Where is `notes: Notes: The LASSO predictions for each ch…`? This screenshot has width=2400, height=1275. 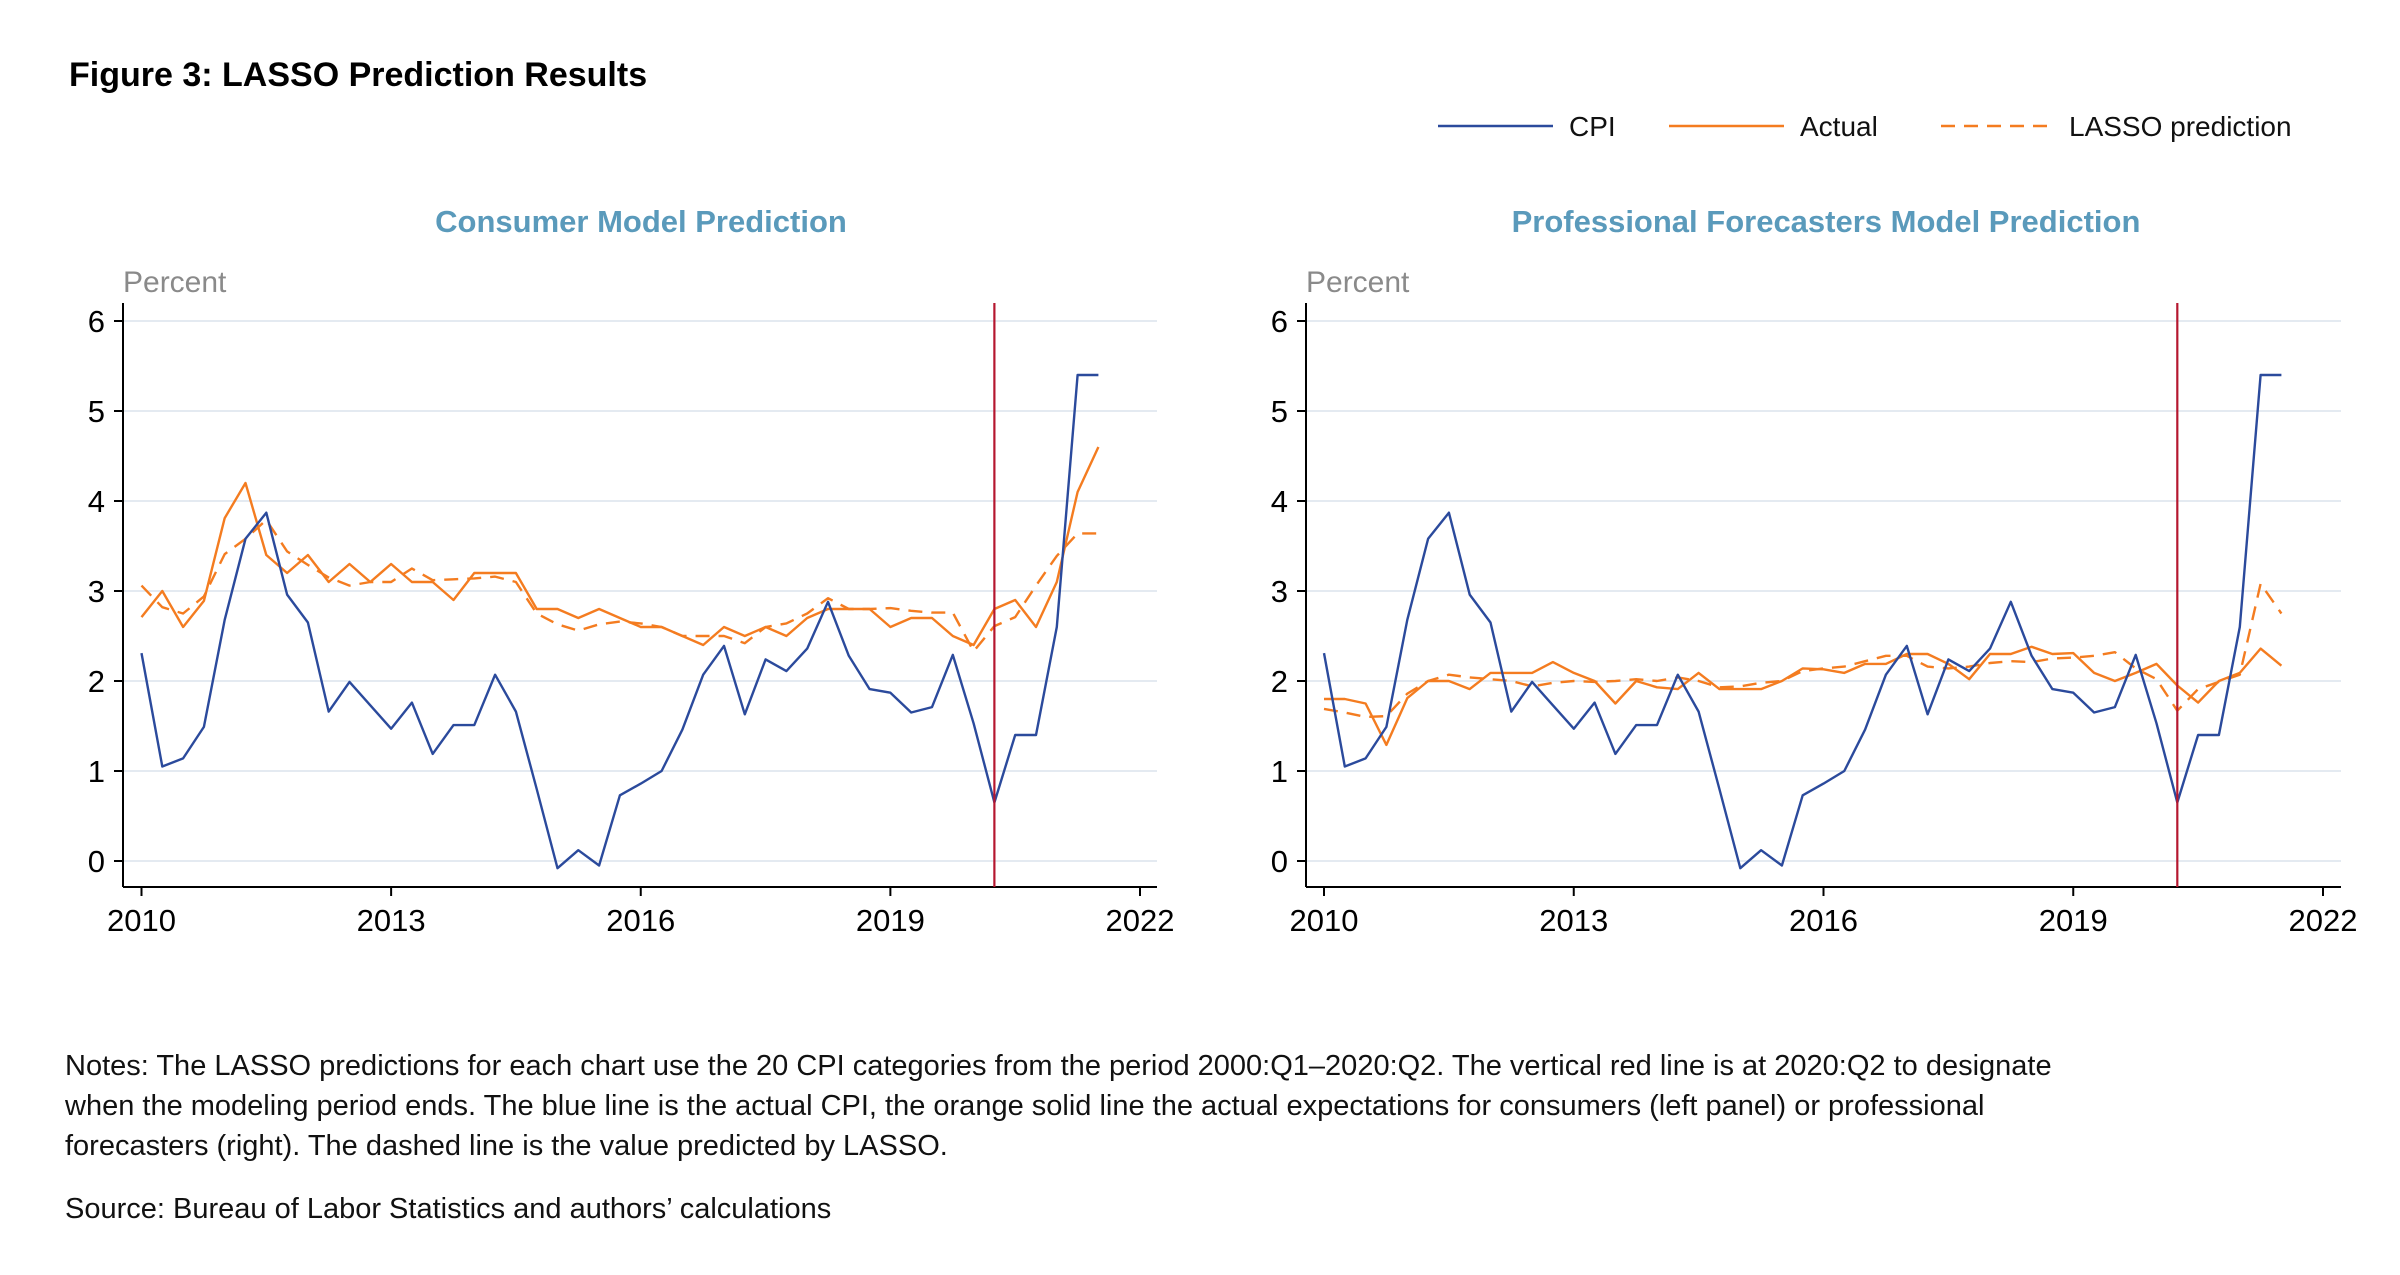
notes: Notes: The LASSO predictions for each ch… is located at coordinates (1058, 1106).